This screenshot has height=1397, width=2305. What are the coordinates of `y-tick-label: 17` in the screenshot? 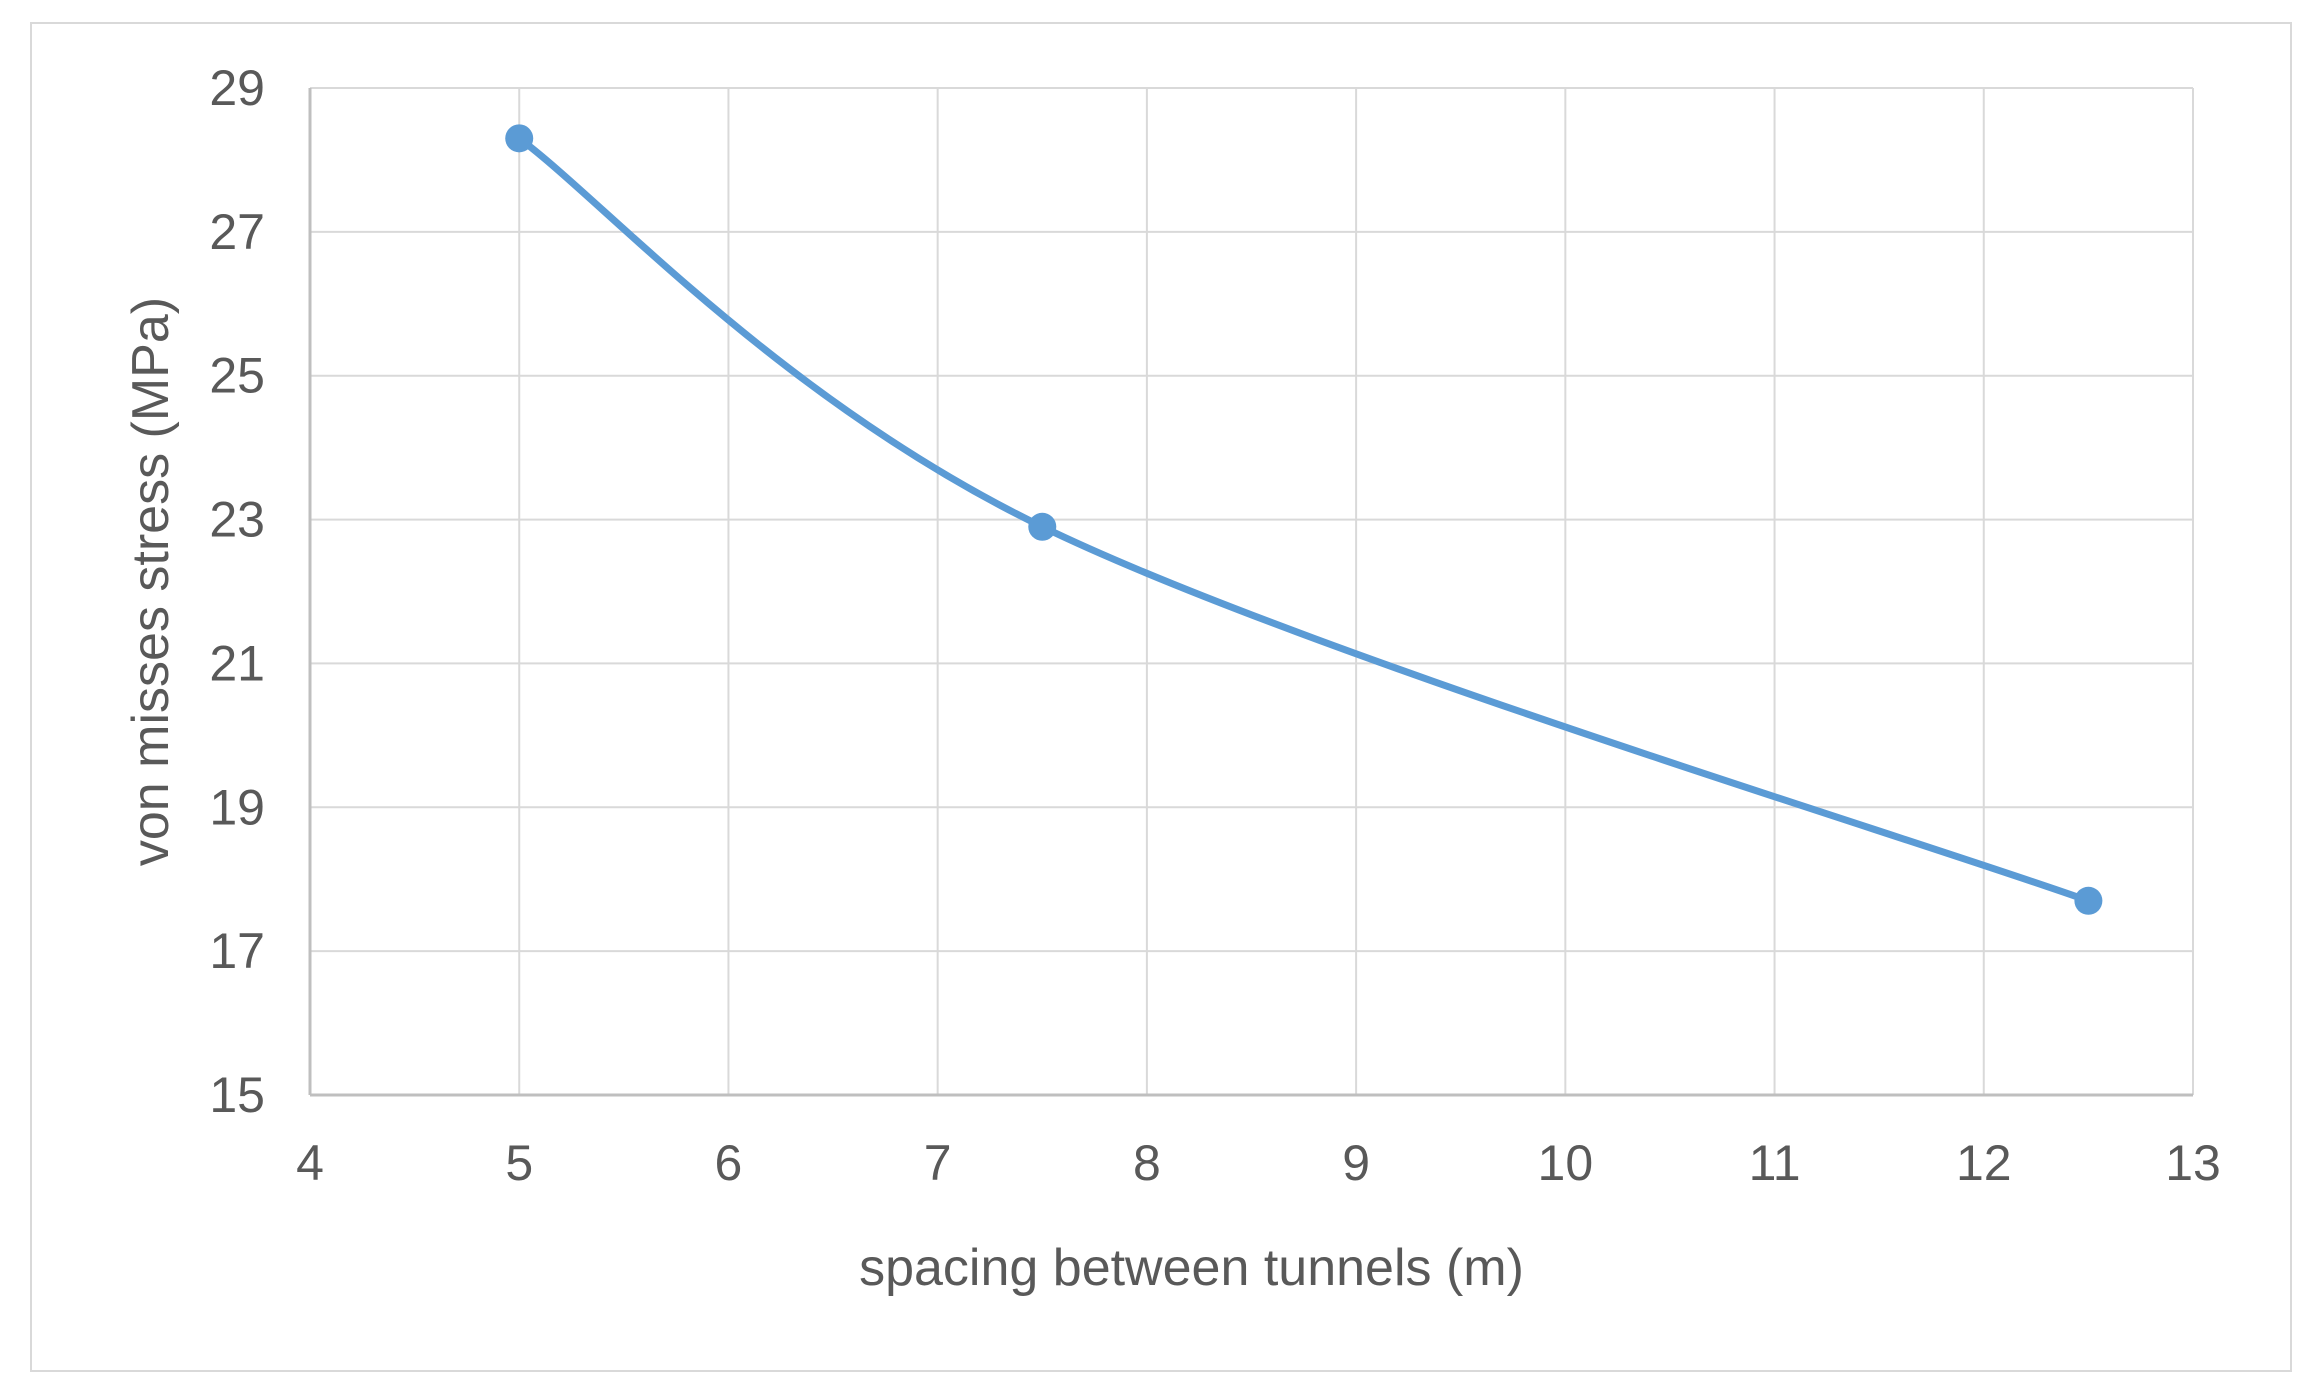 It's located at (237, 951).